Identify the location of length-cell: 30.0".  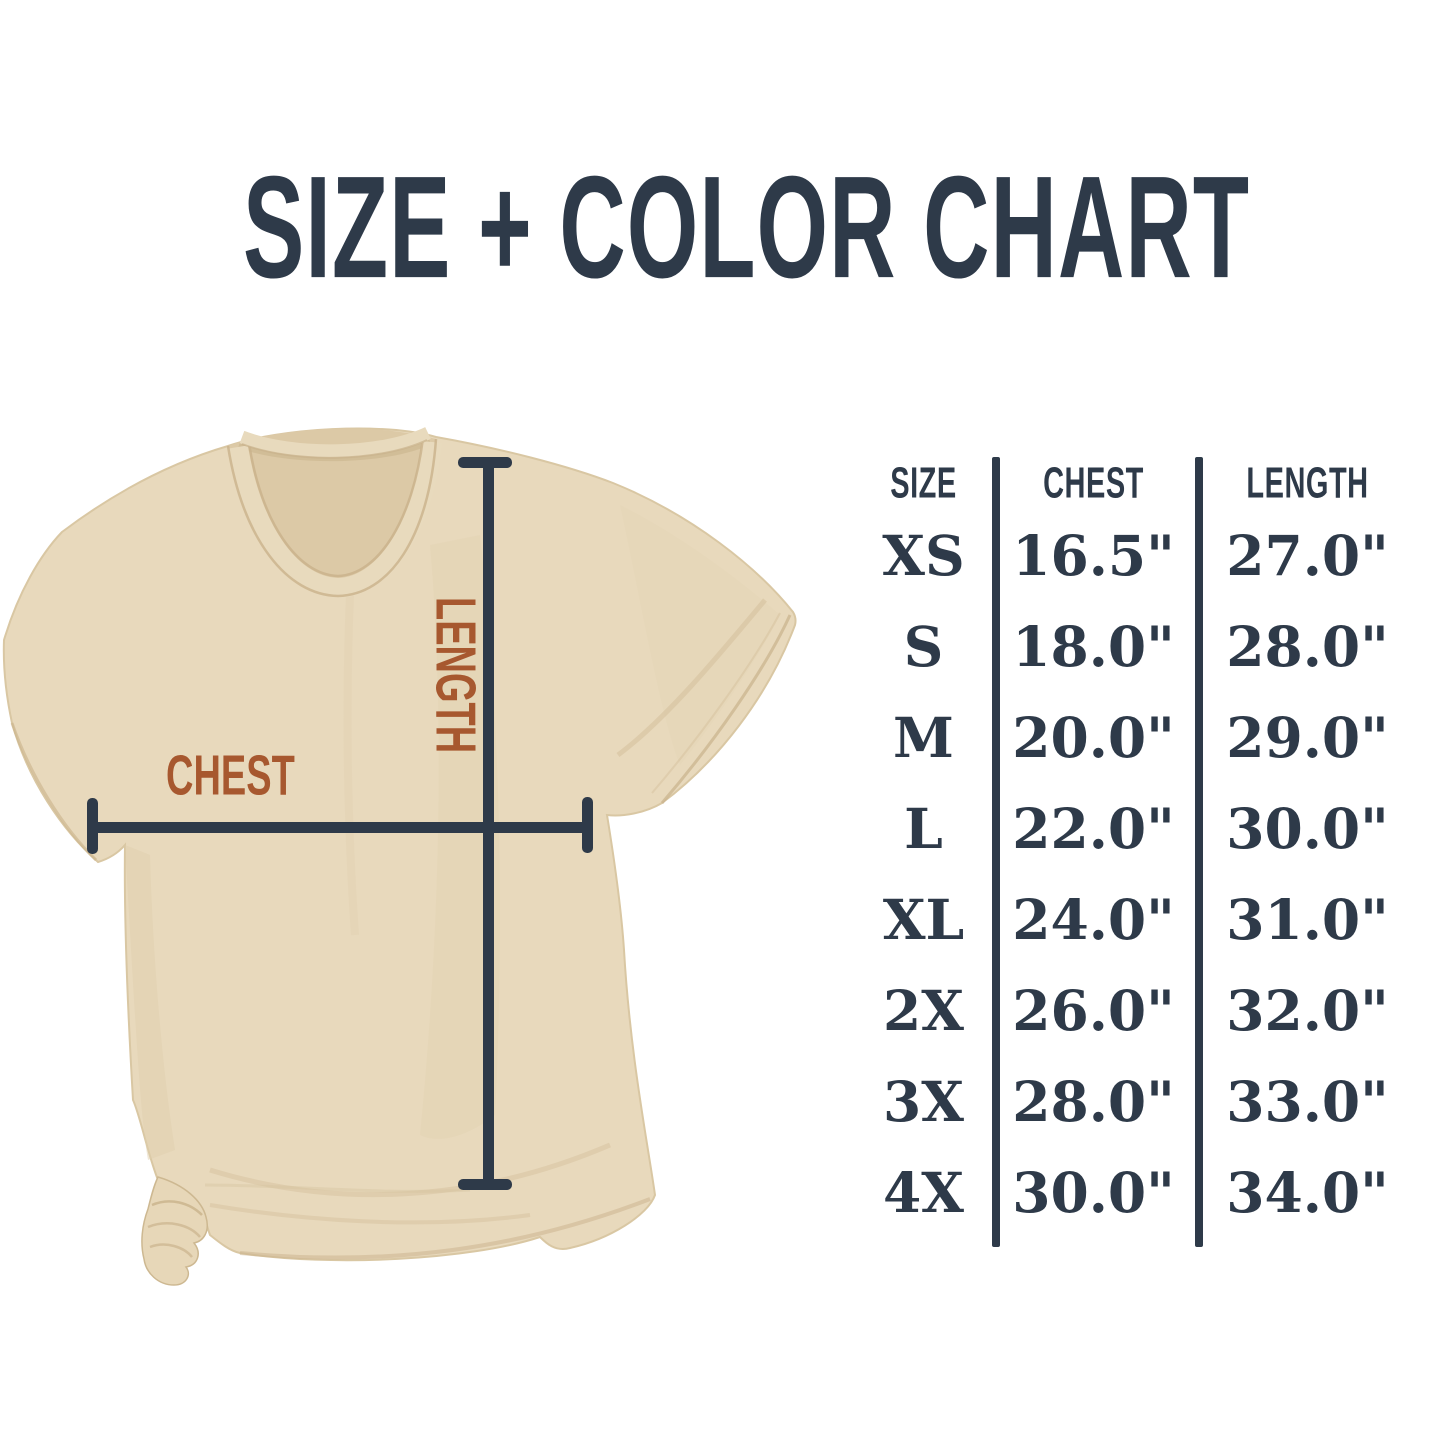
(1307, 828).